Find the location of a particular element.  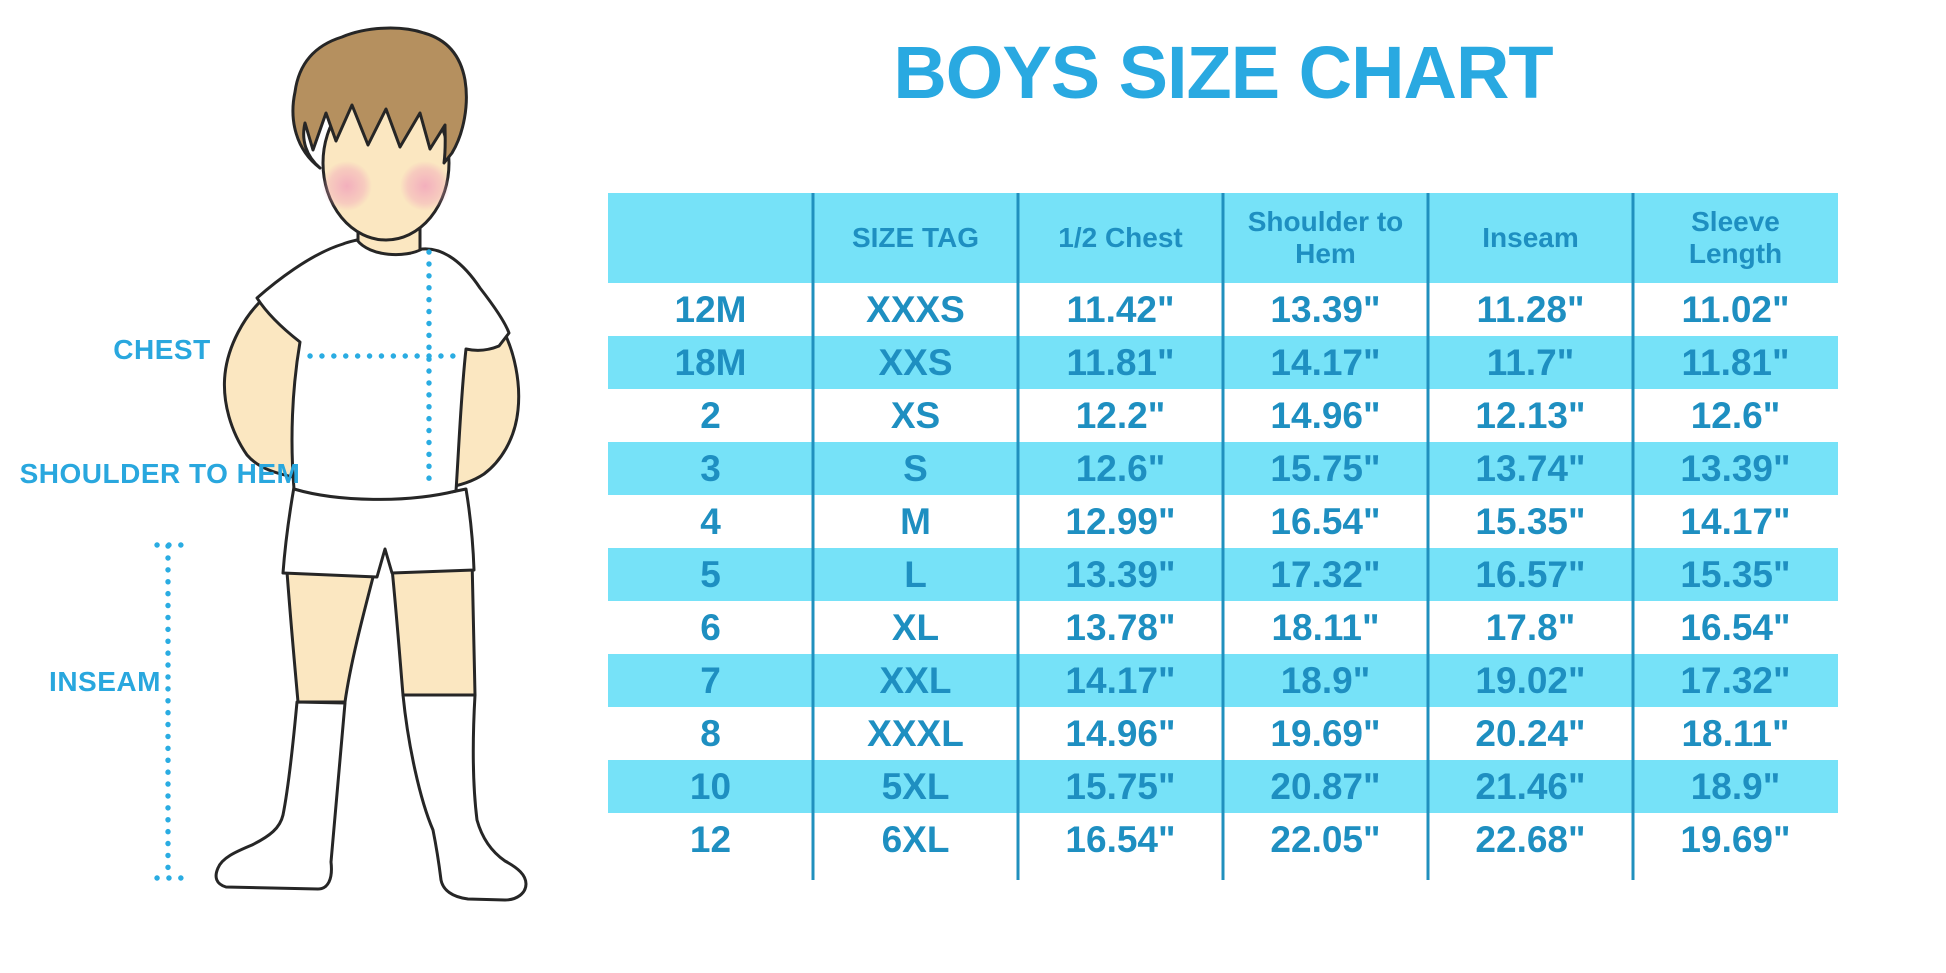

table-cell: 21.46" is located at coordinates (1530, 786).